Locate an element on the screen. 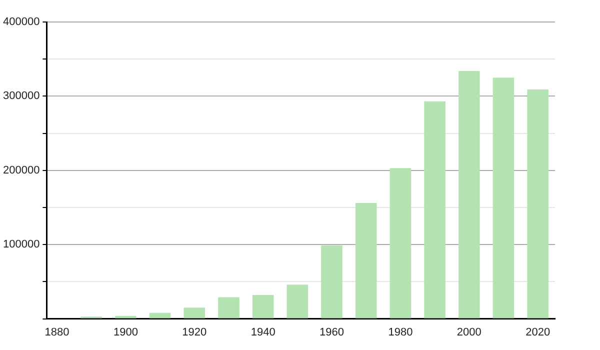  y-tick-label: 100000 is located at coordinates (21, 244).